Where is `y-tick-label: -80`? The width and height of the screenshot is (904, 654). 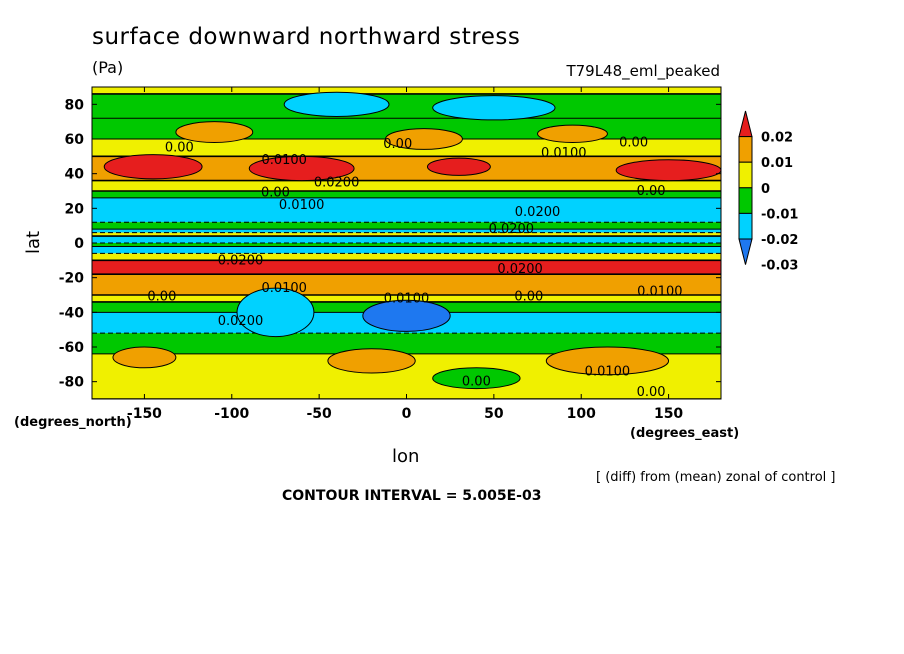 y-tick-label: -80 is located at coordinates (72, 383).